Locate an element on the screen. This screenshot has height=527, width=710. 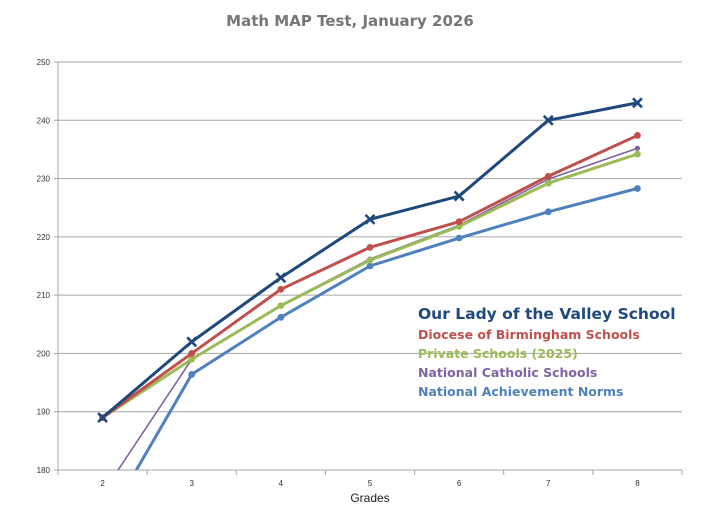
y-tick-label: 220 is located at coordinates (44, 237).